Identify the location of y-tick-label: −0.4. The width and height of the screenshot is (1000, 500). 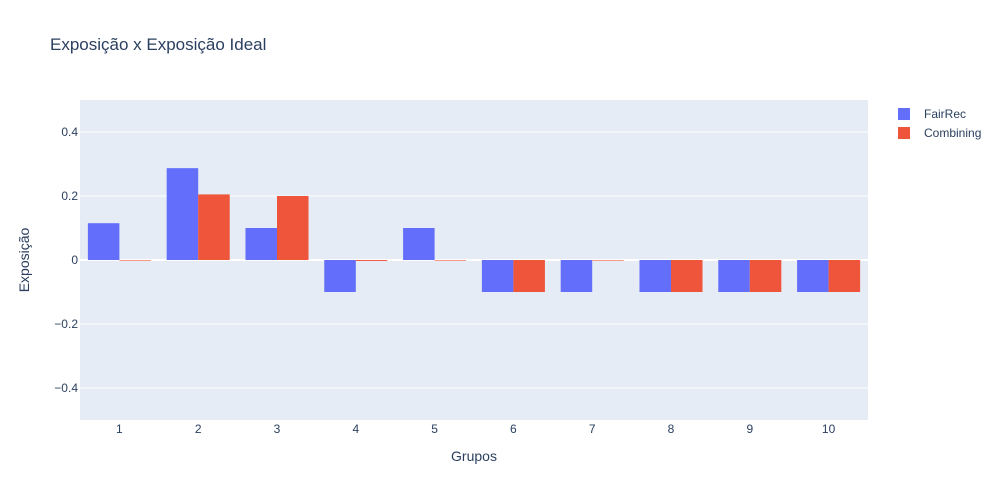
(66, 388).